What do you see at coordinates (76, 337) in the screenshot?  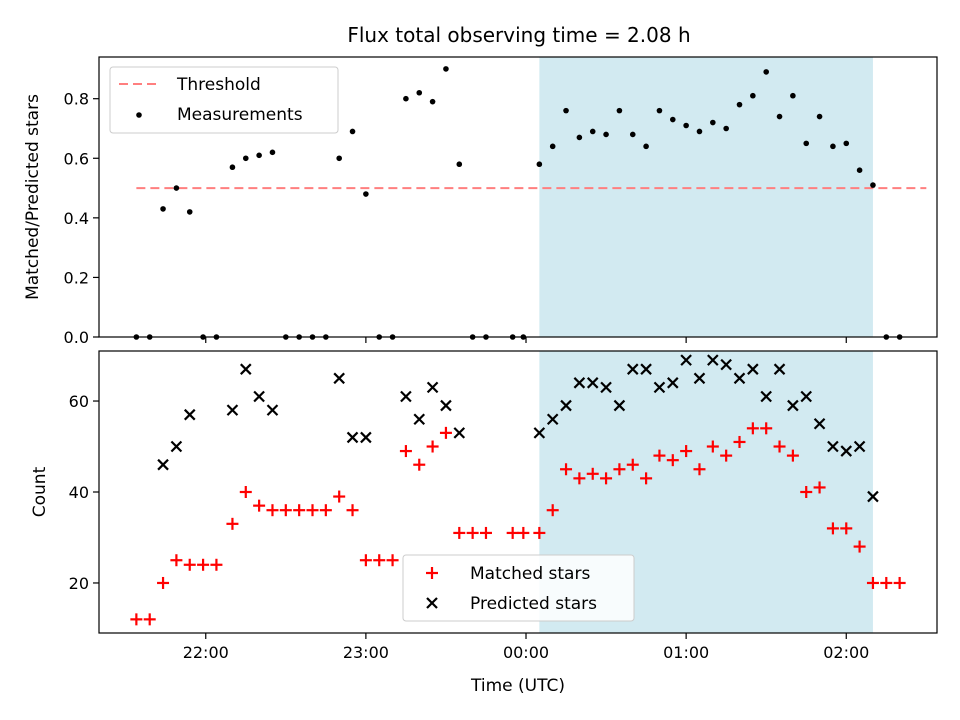 I see `top-y-tick-label: 0.0` at bounding box center [76, 337].